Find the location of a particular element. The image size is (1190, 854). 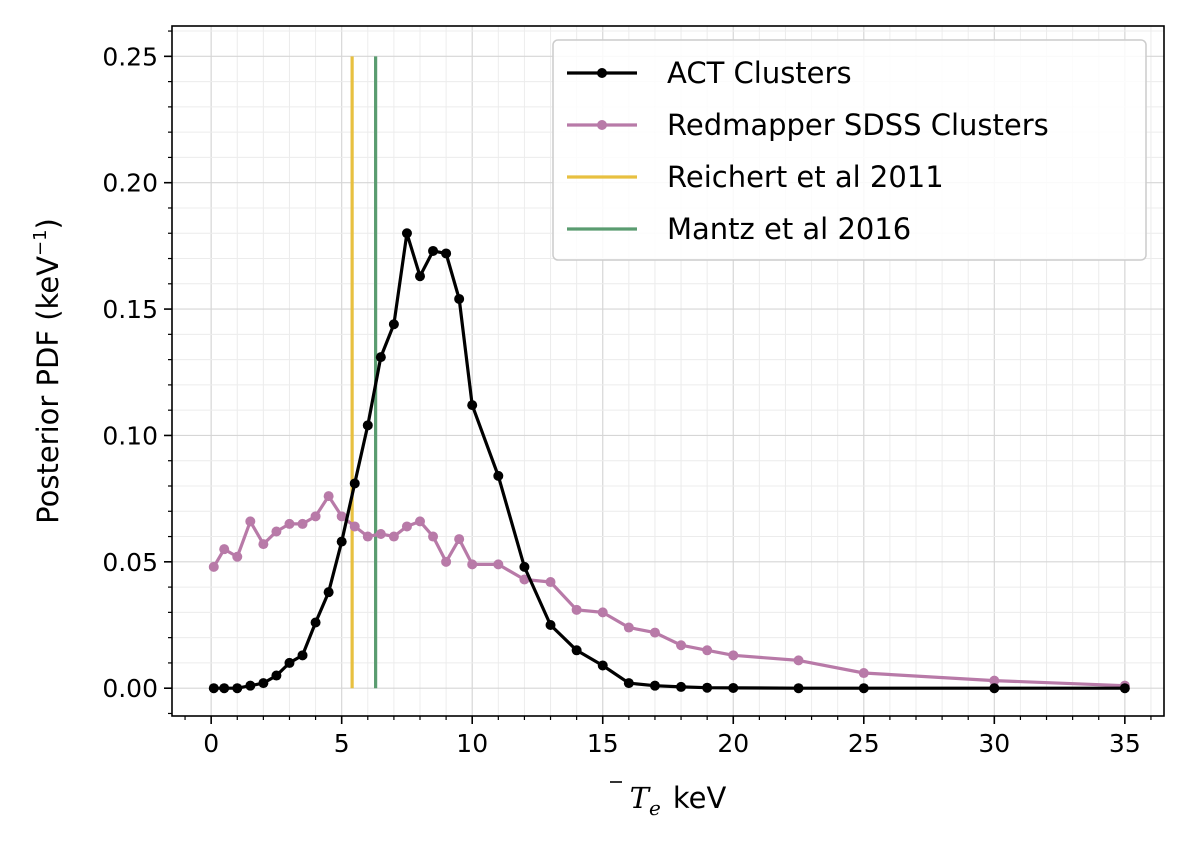

x-tick-label: 20 is located at coordinates (733, 743).